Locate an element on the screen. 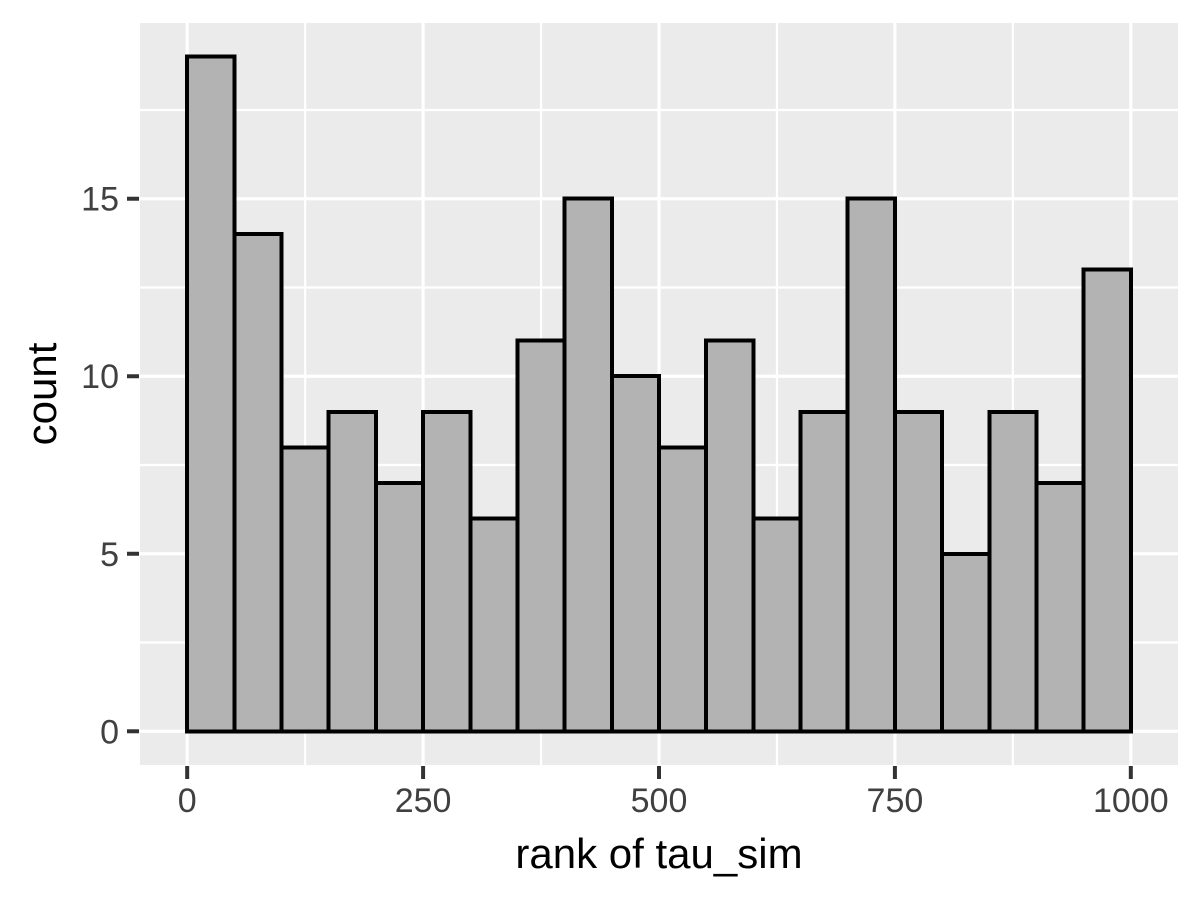 The height and width of the screenshot is (900, 1200). x-tick-label: 1000 is located at coordinates (1131, 801).